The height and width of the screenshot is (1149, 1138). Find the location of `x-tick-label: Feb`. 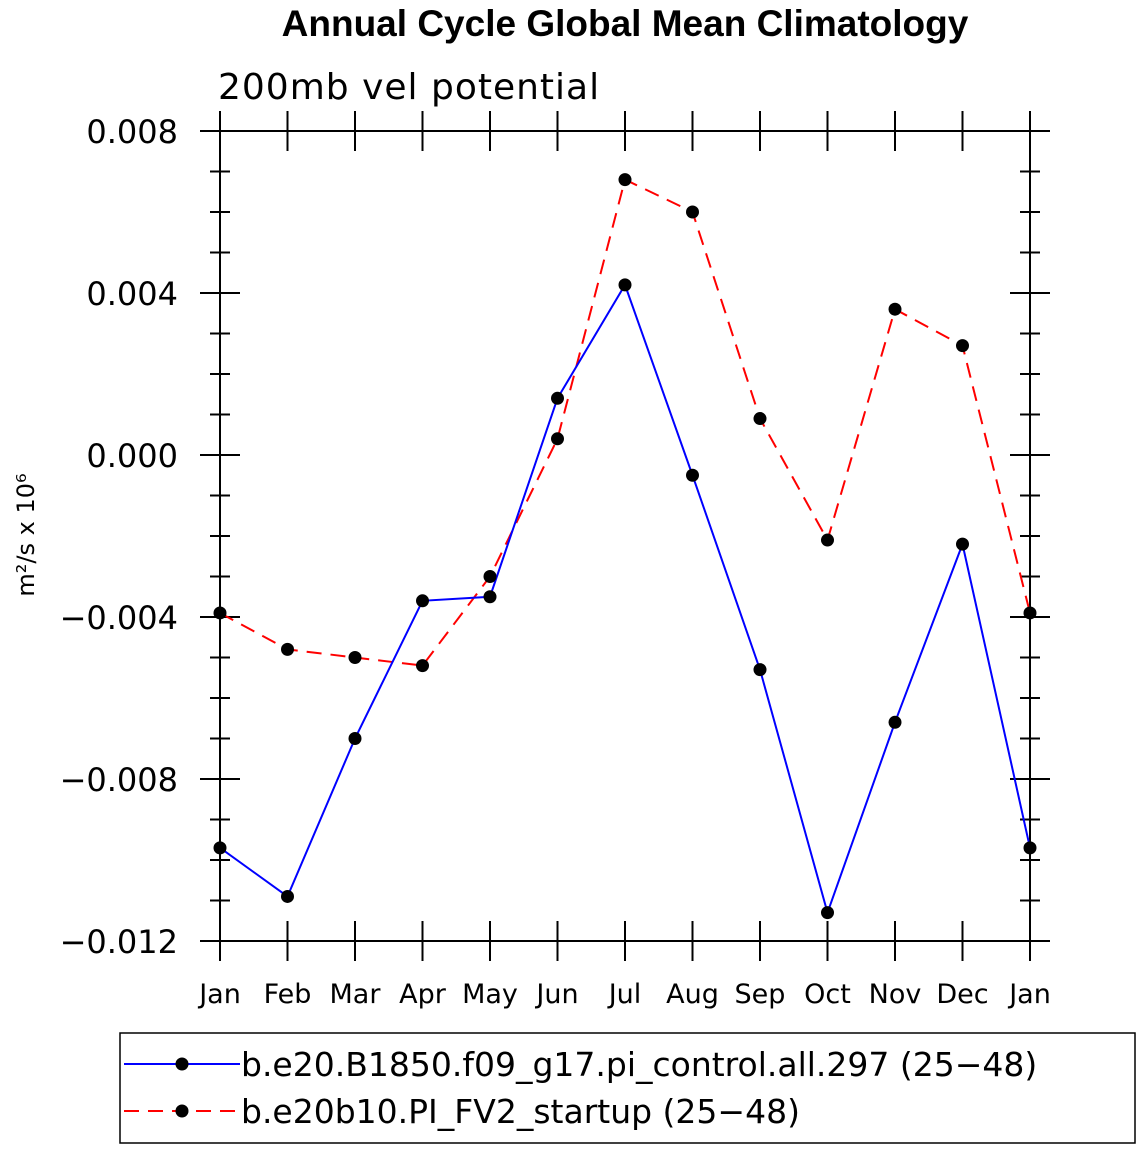

x-tick-label: Feb is located at coordinates (288, 994).